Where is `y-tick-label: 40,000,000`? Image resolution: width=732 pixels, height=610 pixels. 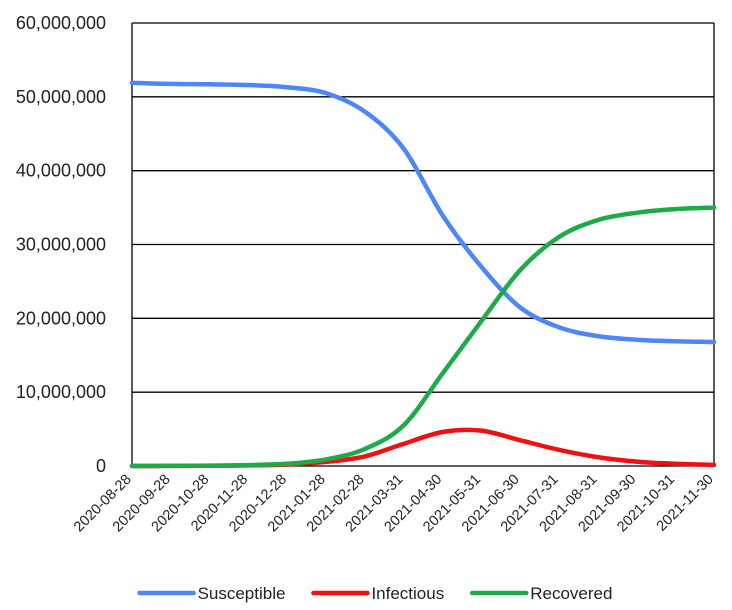 y-tick-label: 40,000,000 is located at coordinates (61, 171).